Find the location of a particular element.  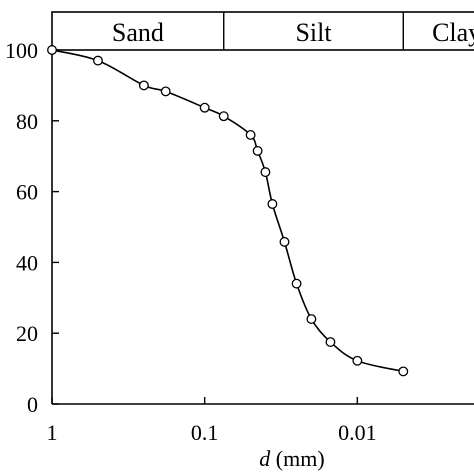

zone-band-frame is located at coordinates (262, 31).